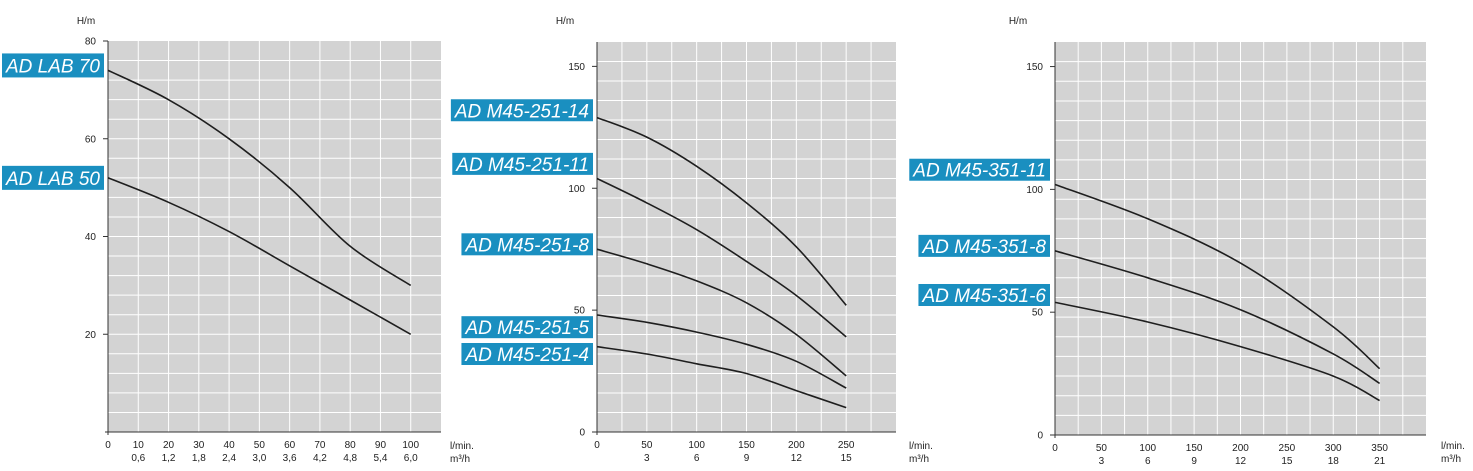 The width and height of the screenshot is (1473, 471). I want to click on x2-tick-label: 15, so click(847, 458).